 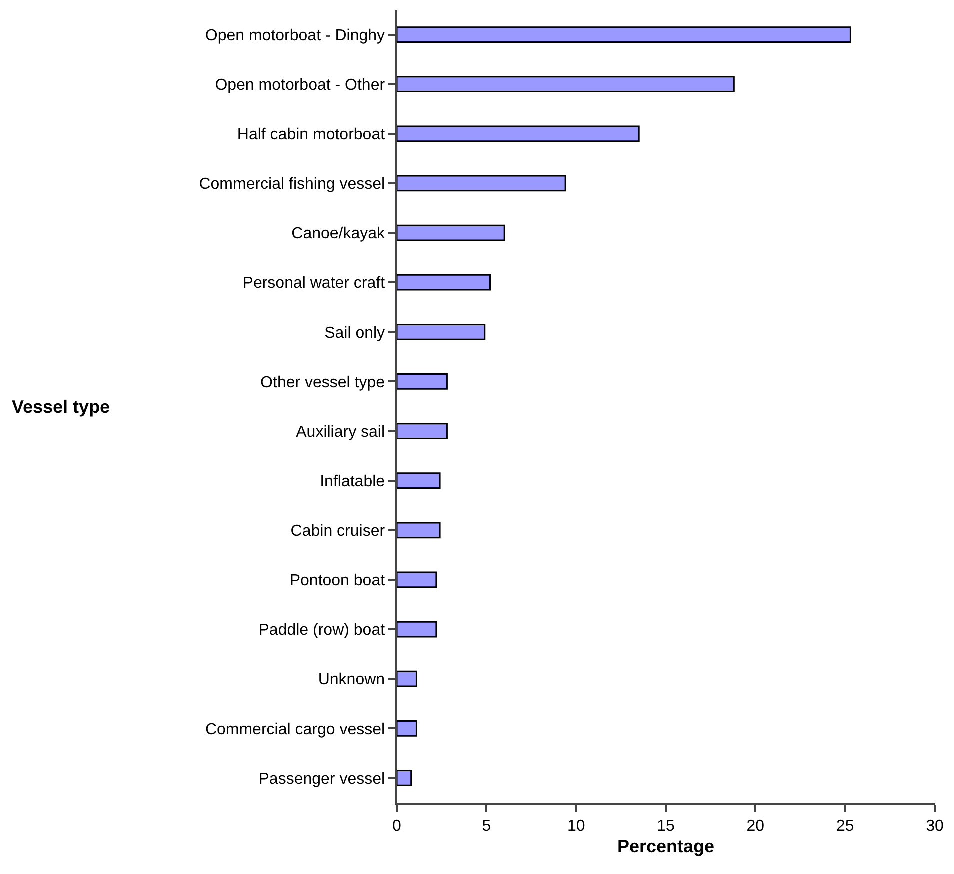 What do you see at coordinates (61, 407) in the screenshot?
I see `y-axis-title: Vessel type` at bounding box center [61, 407].